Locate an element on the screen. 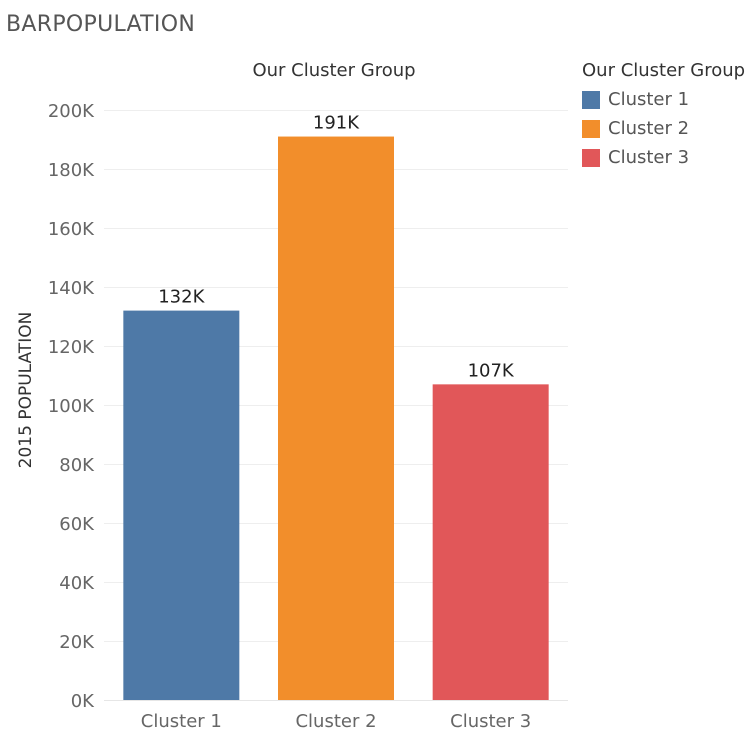 This screenshot has width=755, height=734. legend-title: Our Cluster Group is located at coordinates (664, 70).